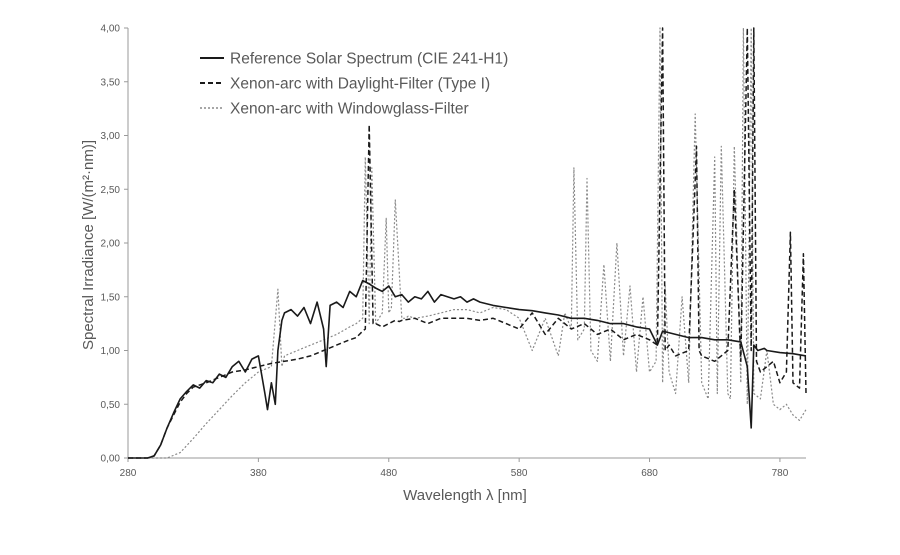 The width and height of the screenshot is (900, 555). I want to click on x-tick-label: 480, so click(388, 473).